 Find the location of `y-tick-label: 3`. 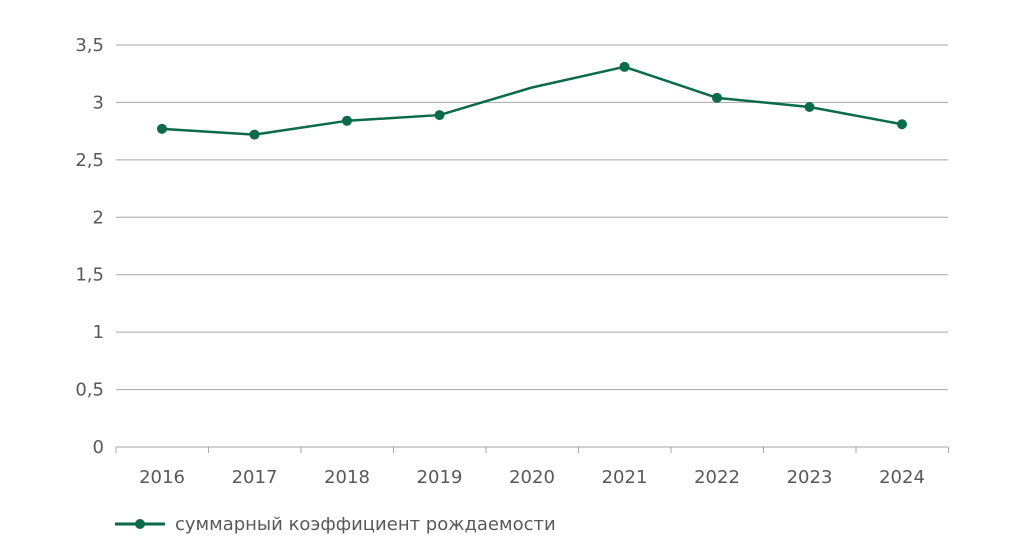

y-tick-label: 3 is located at coordinates (98, 102).